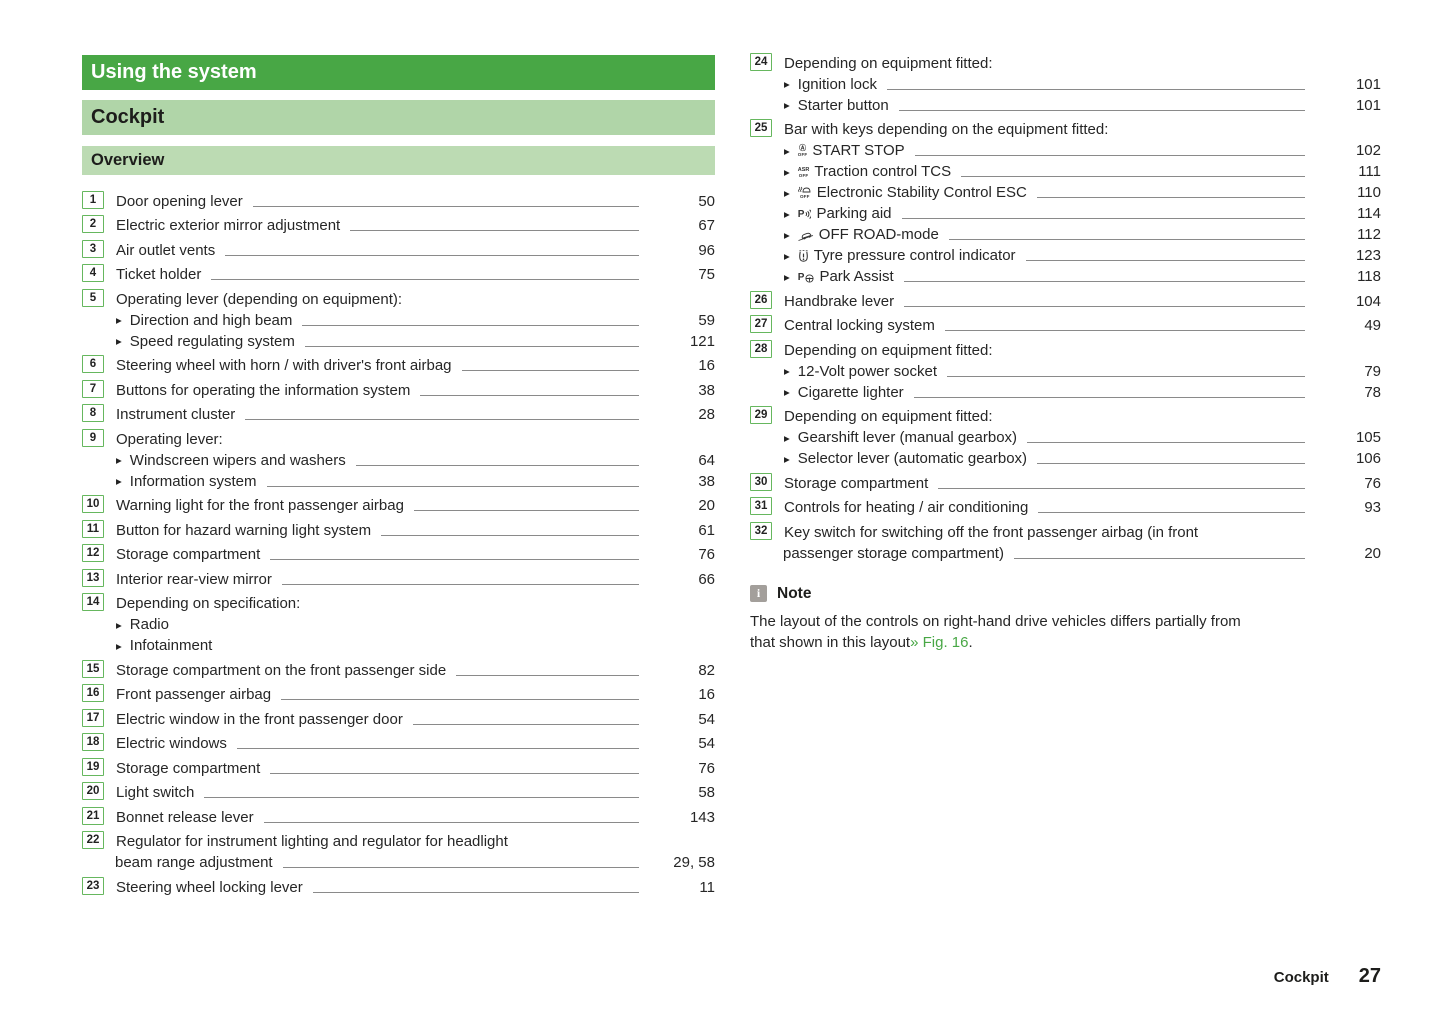 The width and height of the screenshot is (1445, 1026). Describe the element at coordinates (761, 415) in the screenshot. I see `item-number-badge: 29` at that location.